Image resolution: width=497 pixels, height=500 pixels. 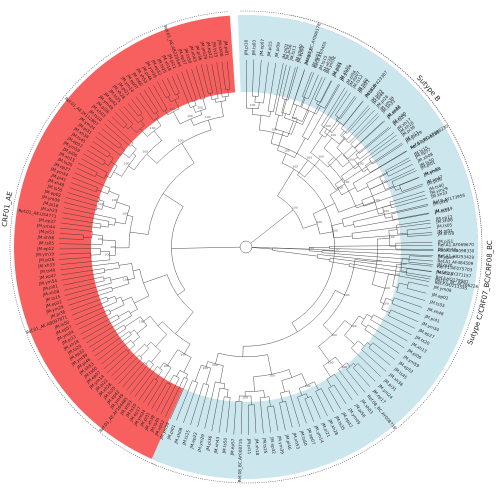 I want to click on tip-label: JM.ts25, so click(x=265, y=445).